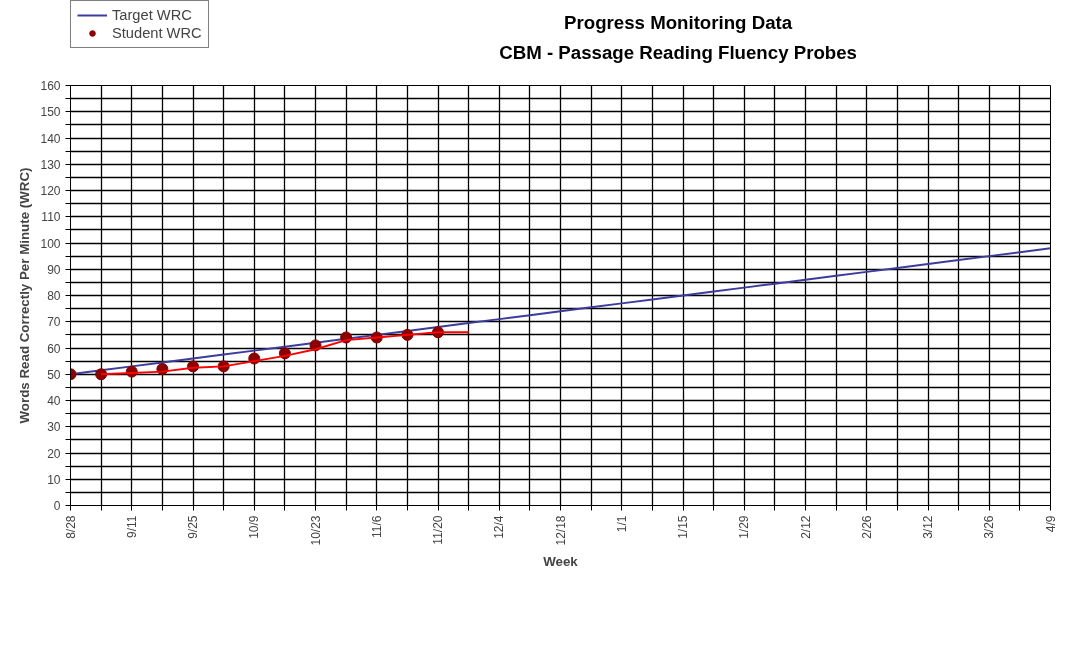 The width and height of the screenshot is (1090, 655). Describe the element at coordinates (193, 527) in the screenshot. I see `x-tick-label: 9/25` at that location.